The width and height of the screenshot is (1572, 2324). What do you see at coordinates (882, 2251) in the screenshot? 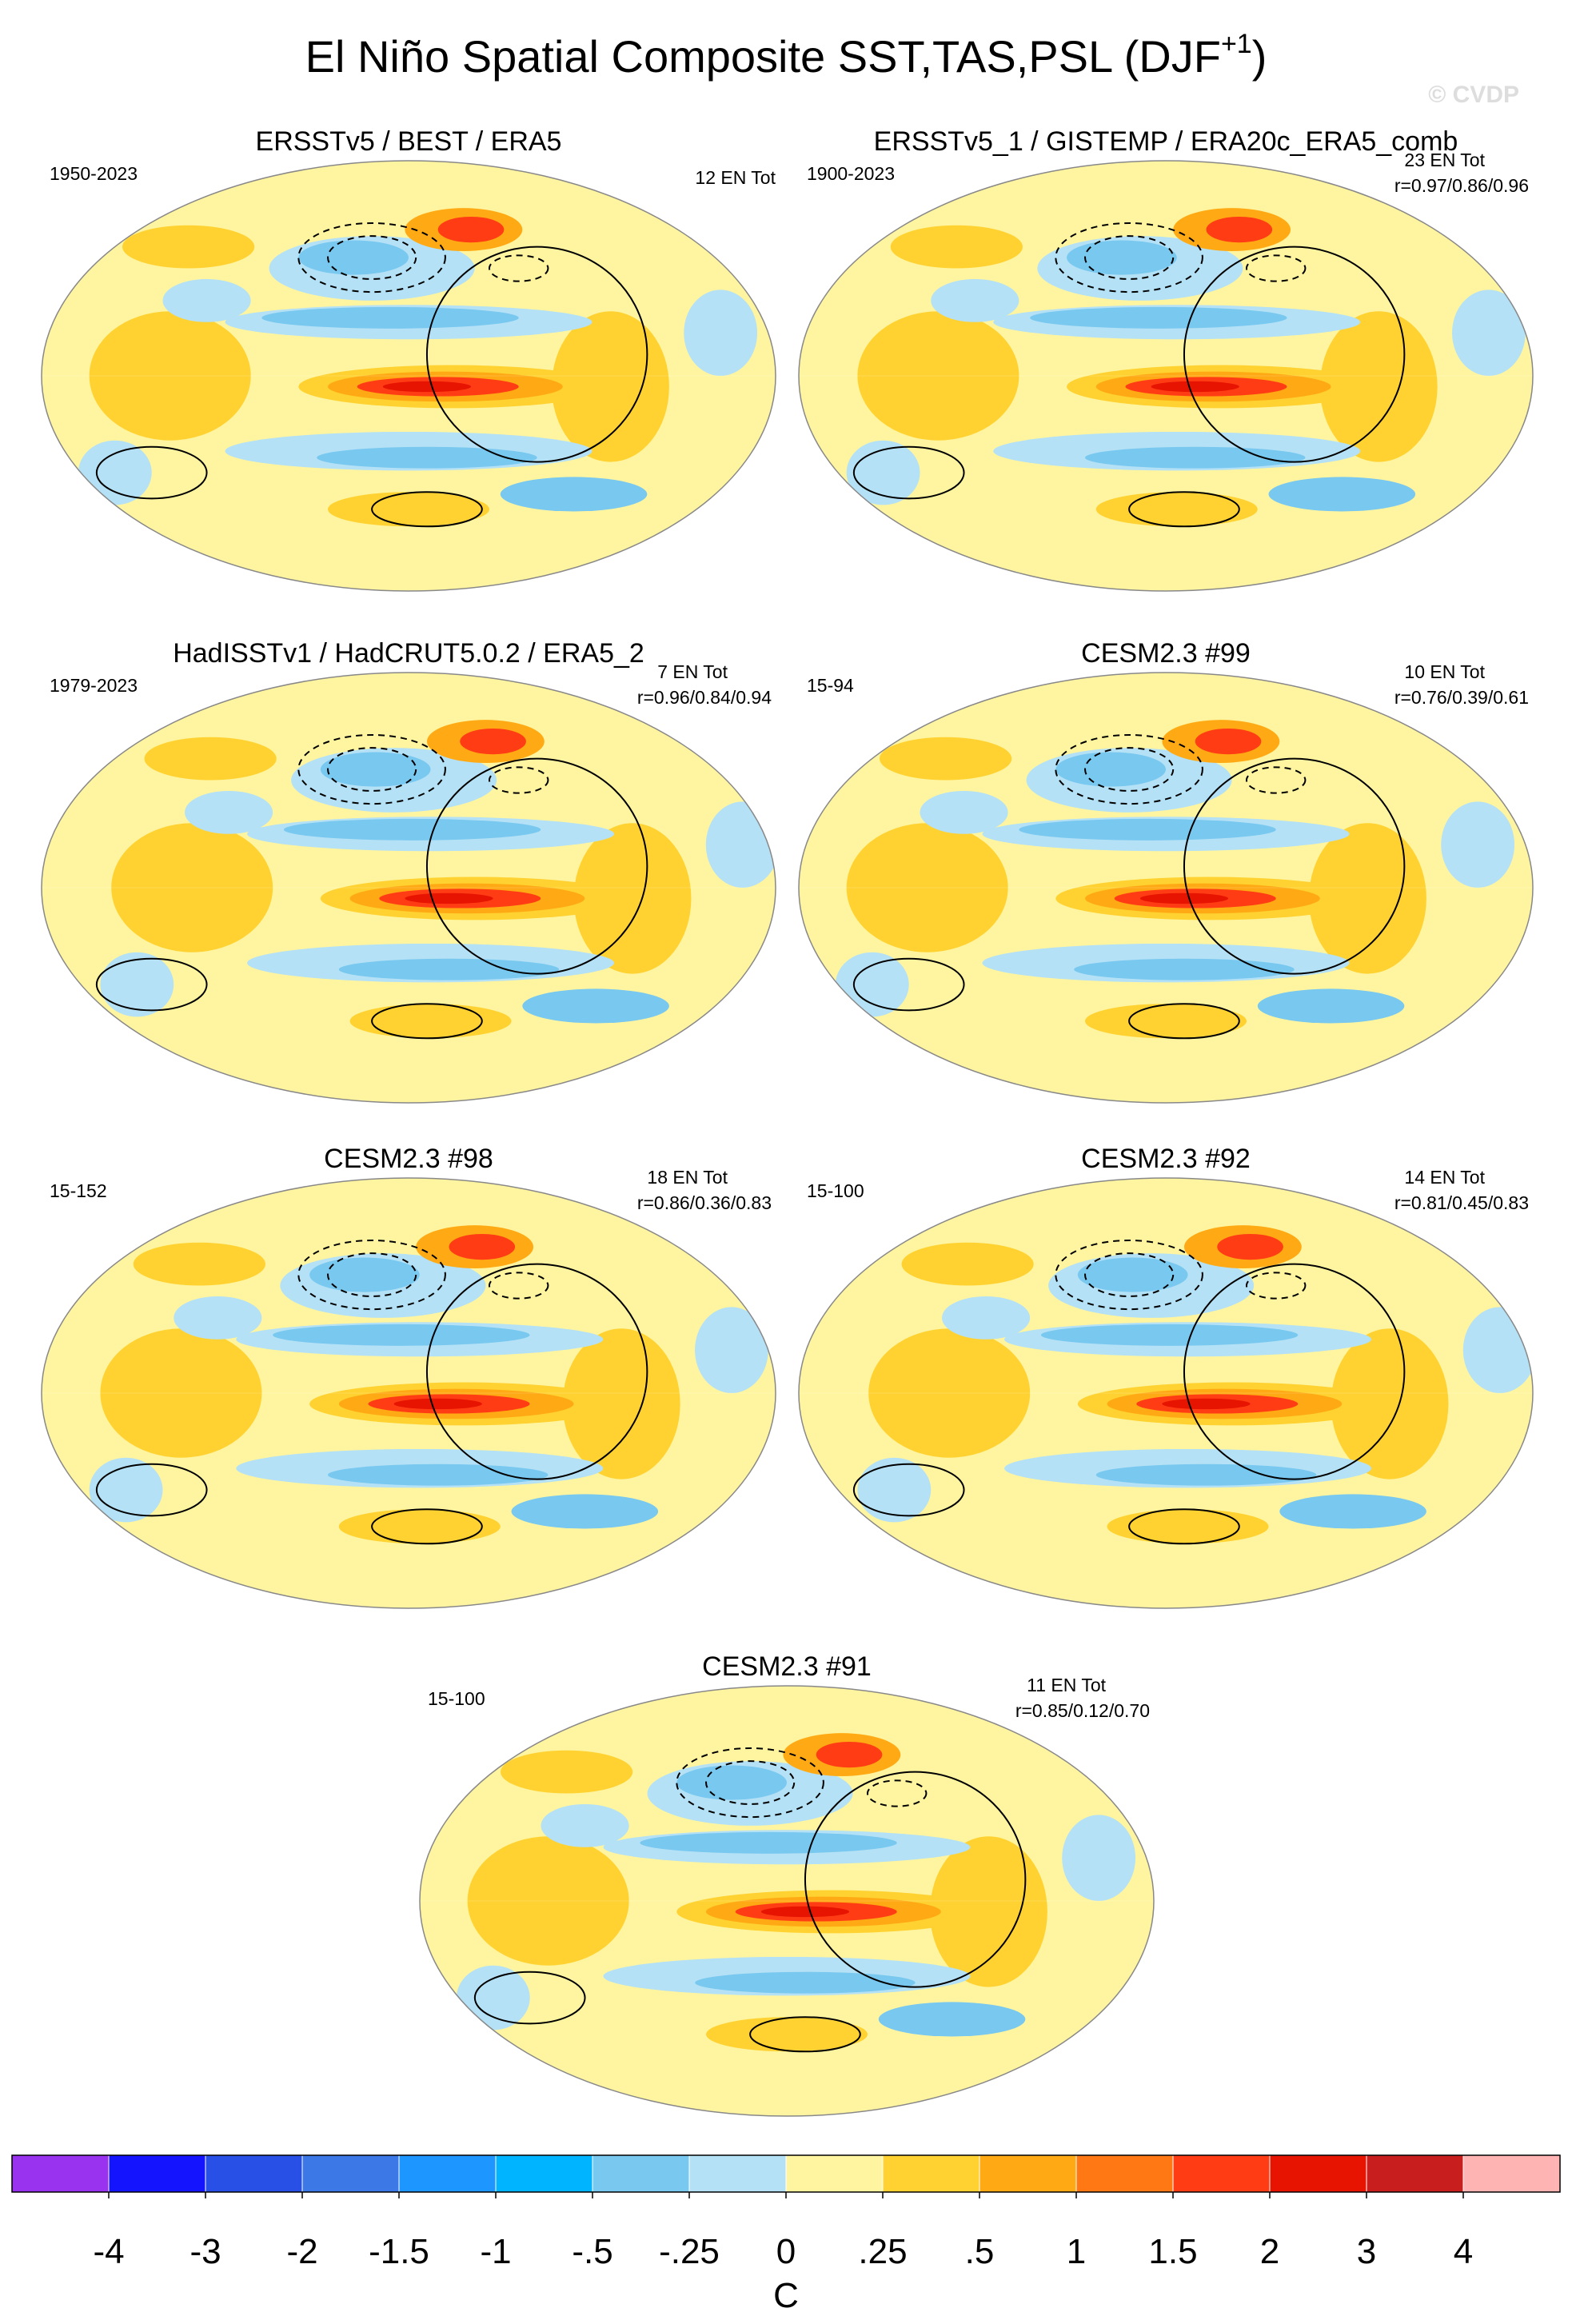
I see `colorbar-tick-label: .25` at bounding box center [882, 2251].